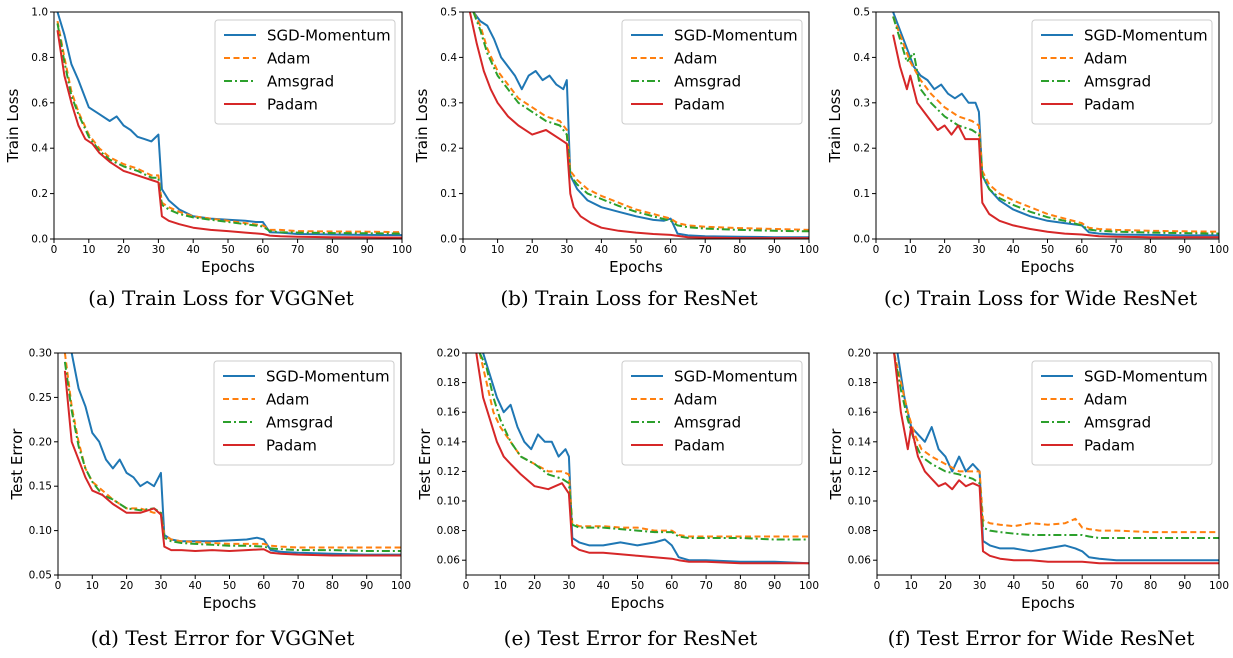 Image resolution: width=1233 pixels, height=658 pixels. What do you see at coordinates (229, 134) in the screenshot?
I see `series-line-padam` at bounding box center [229, 134].